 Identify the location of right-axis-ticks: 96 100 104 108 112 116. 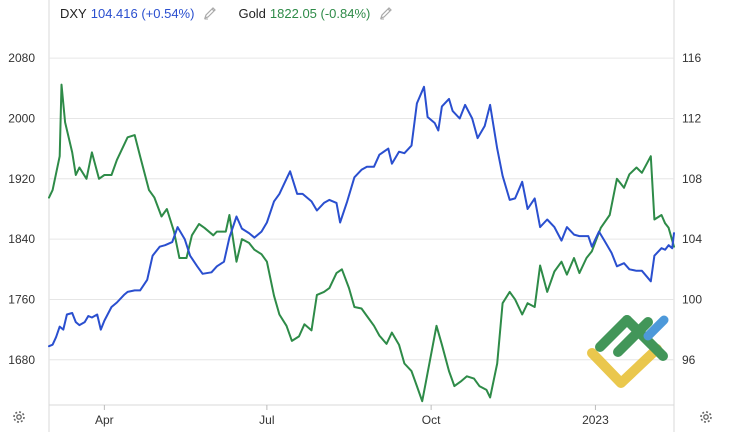
(692, 209).